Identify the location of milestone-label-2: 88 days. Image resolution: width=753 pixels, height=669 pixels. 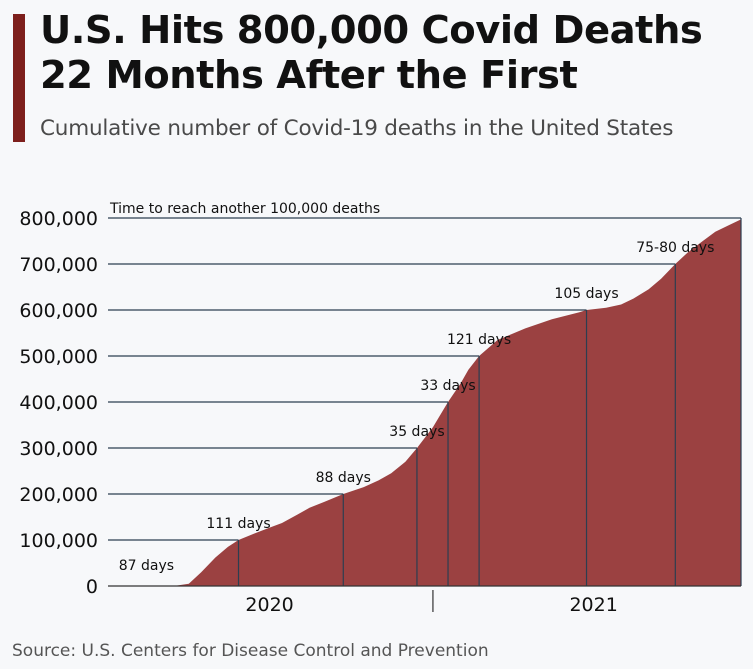
(343, 478).